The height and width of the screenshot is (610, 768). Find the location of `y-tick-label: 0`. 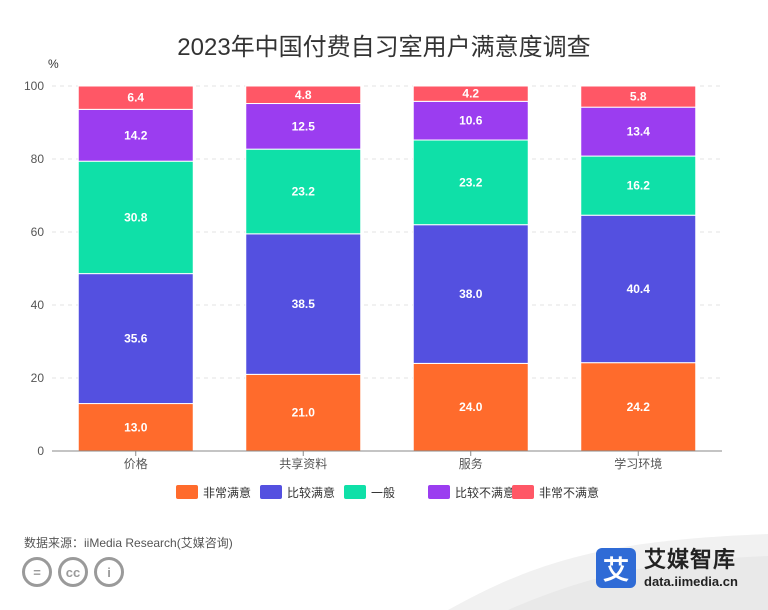

y-tick-label: 0 is located at coordinates (40, 451).